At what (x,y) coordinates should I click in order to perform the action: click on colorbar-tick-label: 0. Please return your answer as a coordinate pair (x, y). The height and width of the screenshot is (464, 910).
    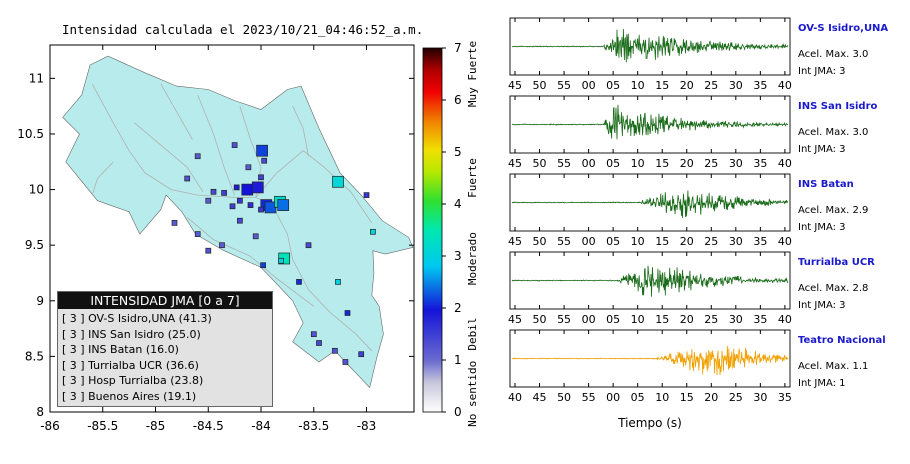
    Looking at the image, I should click on (458, 412).